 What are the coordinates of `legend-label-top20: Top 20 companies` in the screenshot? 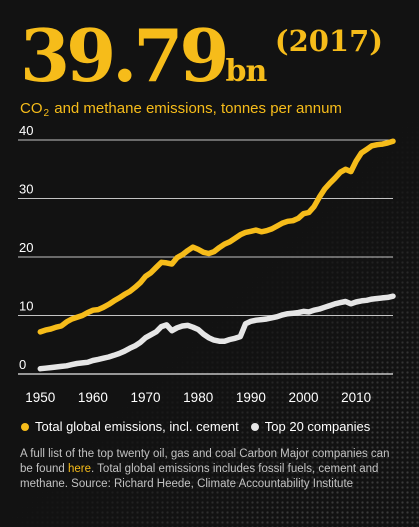 It's located at (317, 426).